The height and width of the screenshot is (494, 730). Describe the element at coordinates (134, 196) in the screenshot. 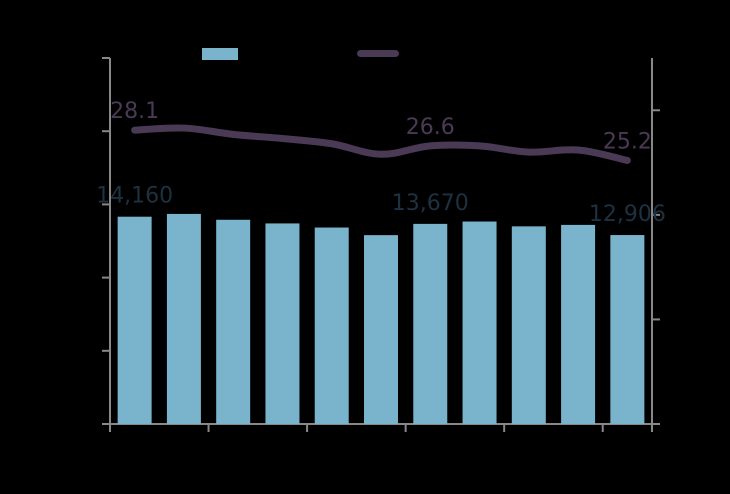

I see `bar-value-label-0: 14,160` at that location.